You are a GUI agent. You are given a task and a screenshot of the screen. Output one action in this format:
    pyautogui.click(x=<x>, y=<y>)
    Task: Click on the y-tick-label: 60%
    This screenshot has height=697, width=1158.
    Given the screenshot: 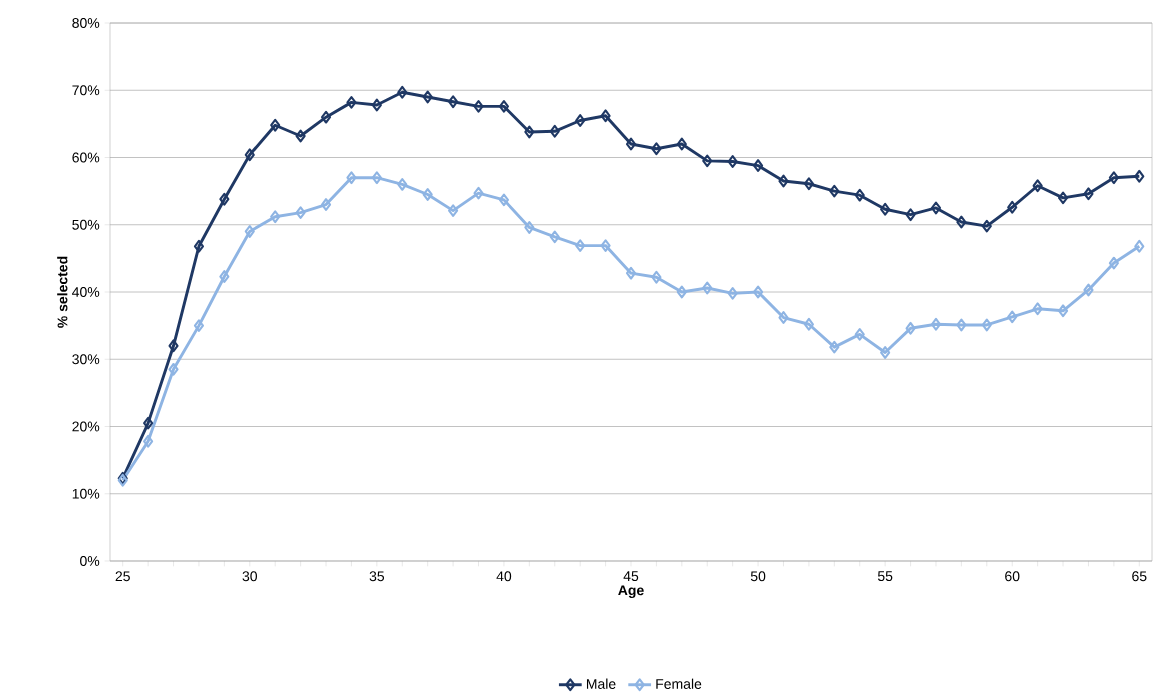 What is the action you would take?
    pyautogui.click(x=86, y=157)
    